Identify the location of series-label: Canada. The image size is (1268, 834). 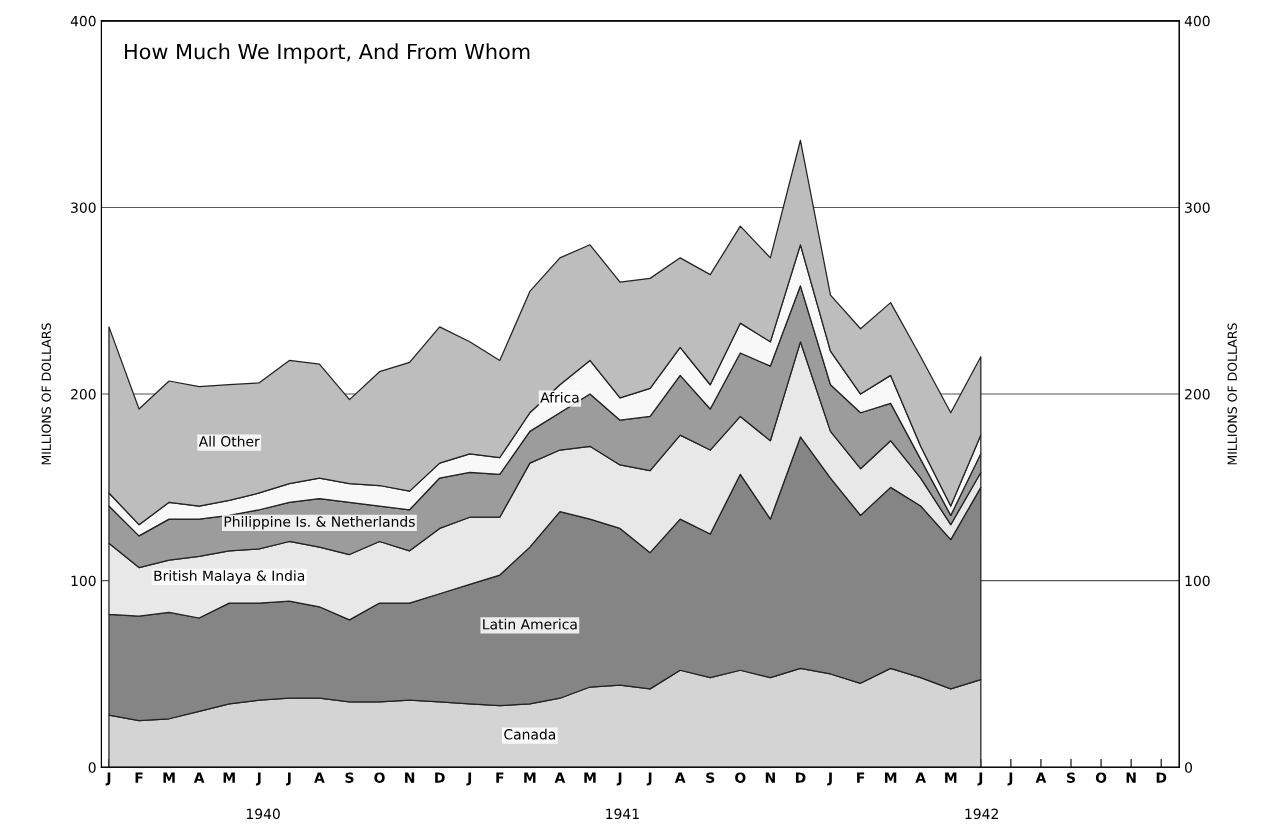
(530, 734).